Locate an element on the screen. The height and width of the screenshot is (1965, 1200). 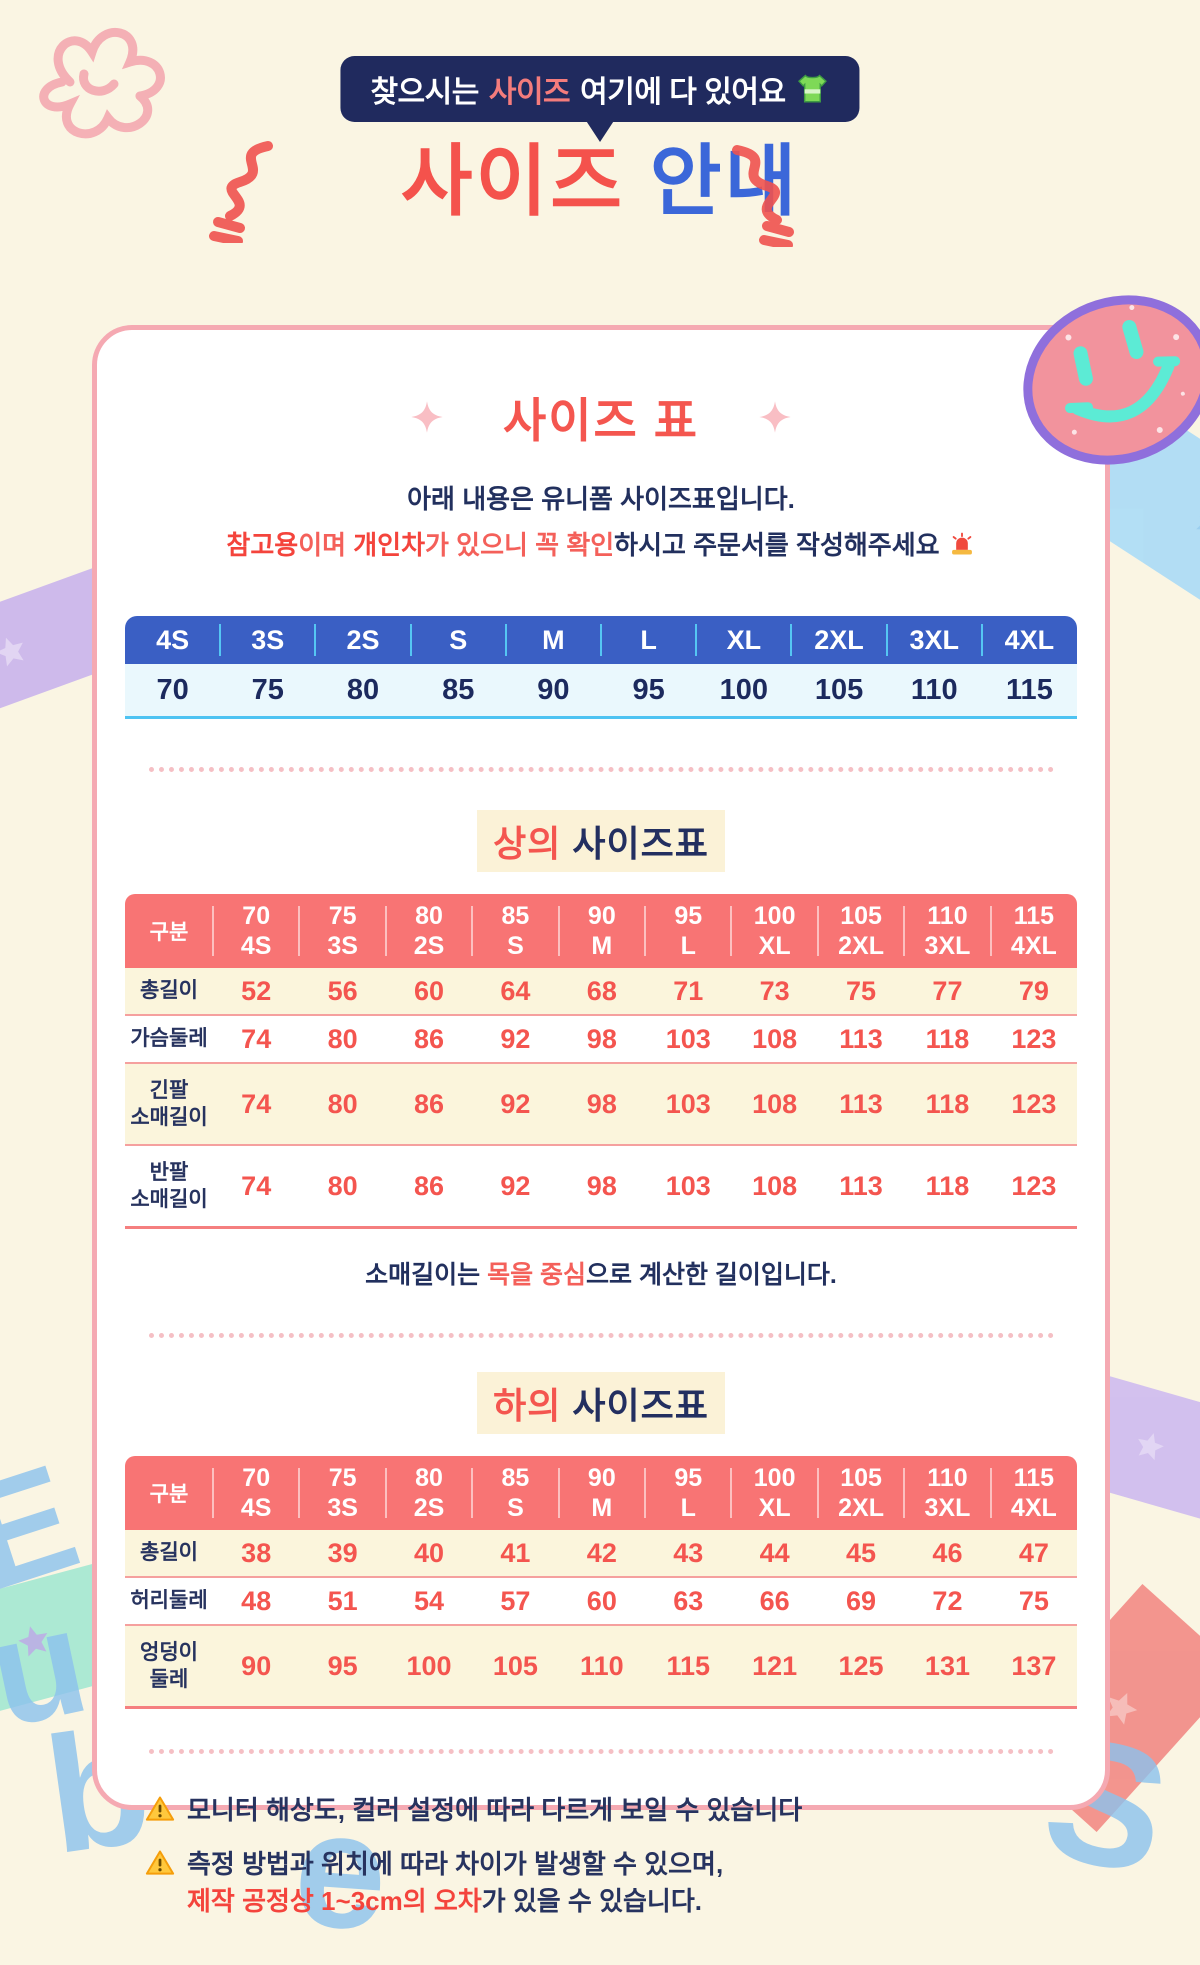
column-size: 3S is located at coordinates (342, 946).